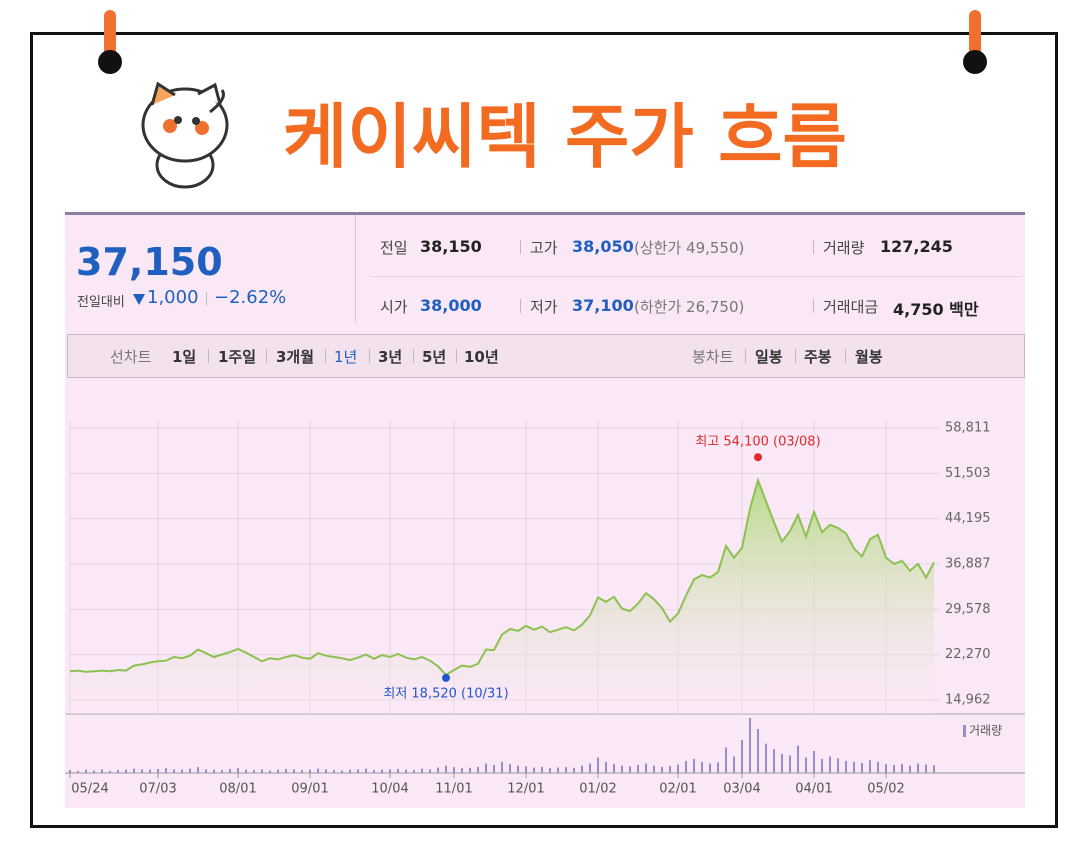 This screenshot has width=1080, height=846. I want to click on x-tick-label: 04/01, so click(813, 789).